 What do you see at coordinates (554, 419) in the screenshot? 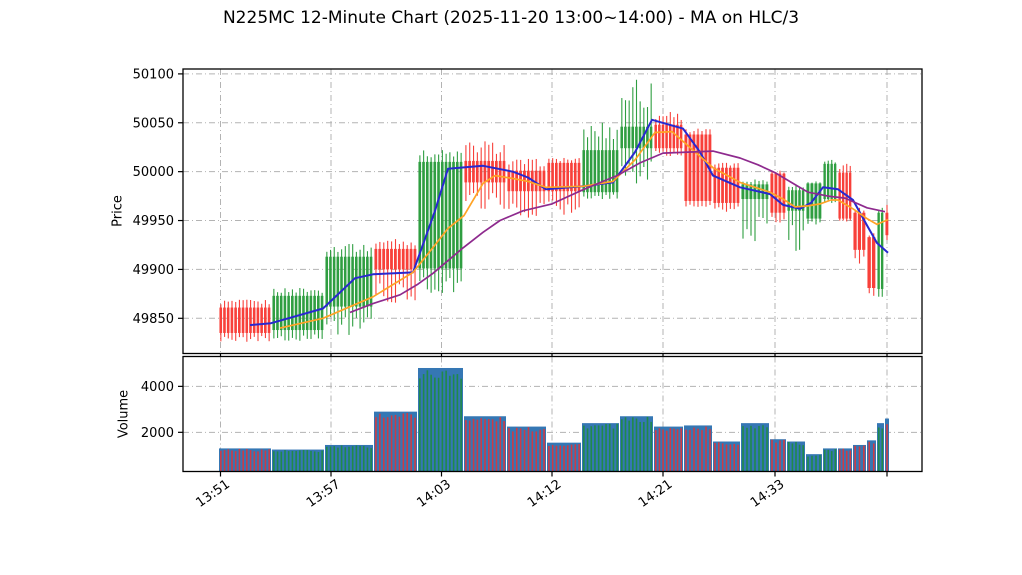
I see `volume-bars` at bounding box center [554, 419].